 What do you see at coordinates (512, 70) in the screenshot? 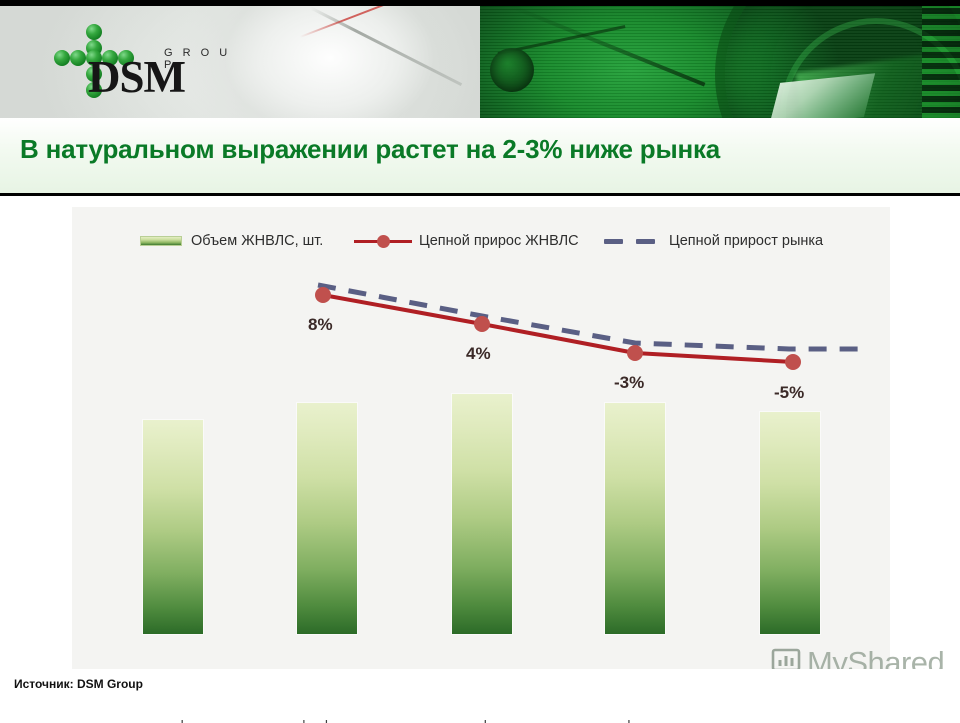
I see `clock-hub-decoration` at bounding box center [512, 70].